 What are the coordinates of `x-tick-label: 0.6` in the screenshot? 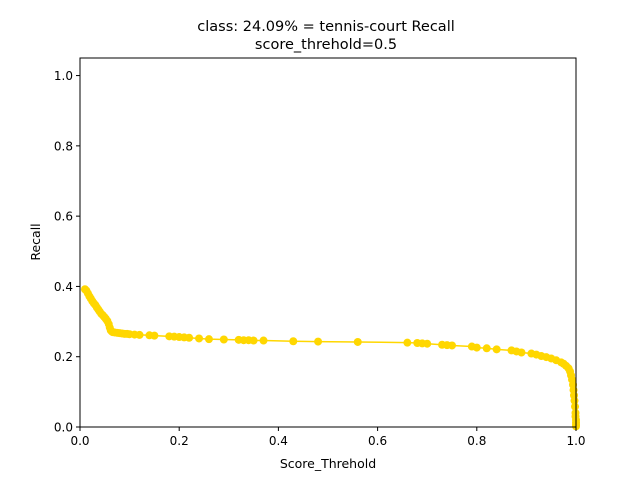 It's located at (377, 441).